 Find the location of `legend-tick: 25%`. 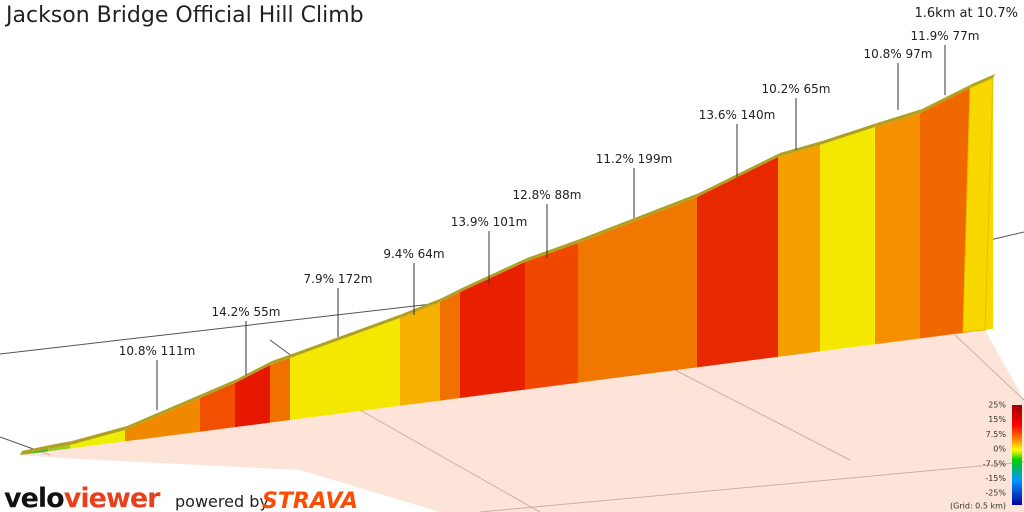

legend-tick: 25% is located at coordinates (997, 405).